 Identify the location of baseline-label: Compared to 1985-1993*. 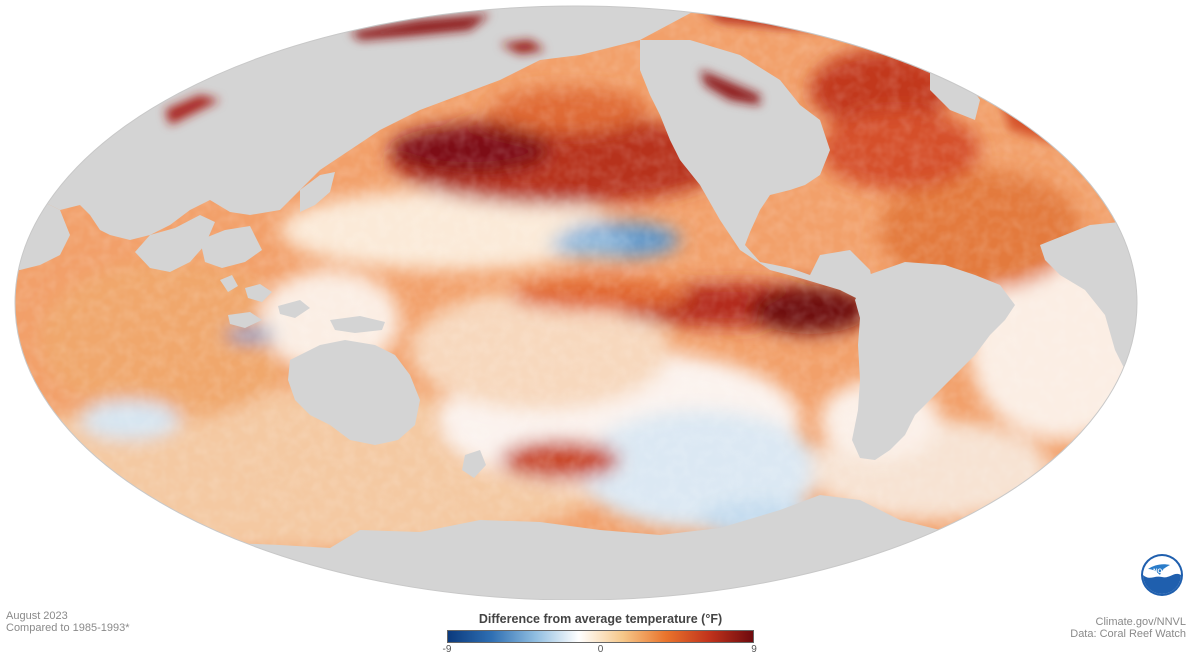
(68, 628).